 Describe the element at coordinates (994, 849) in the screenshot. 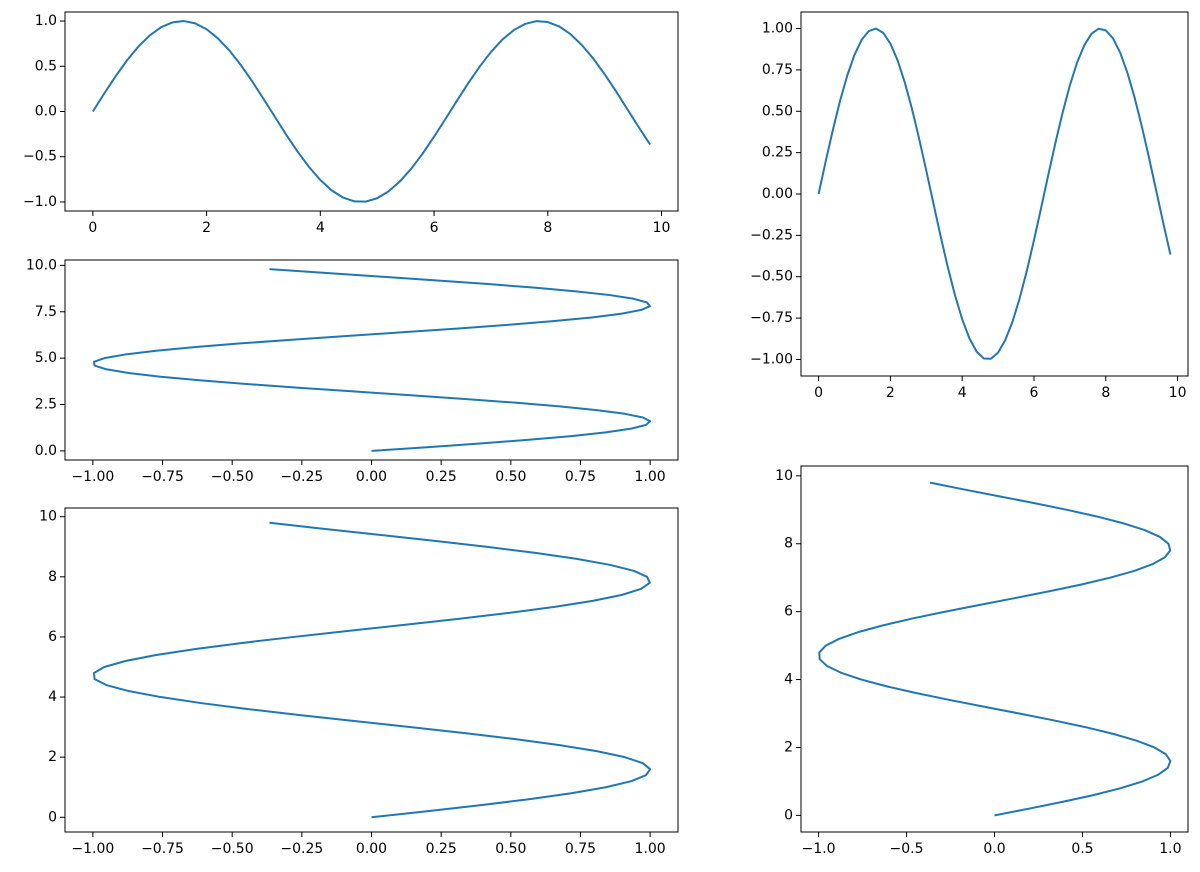

I see `x-tick-label: 0.0` at that location.